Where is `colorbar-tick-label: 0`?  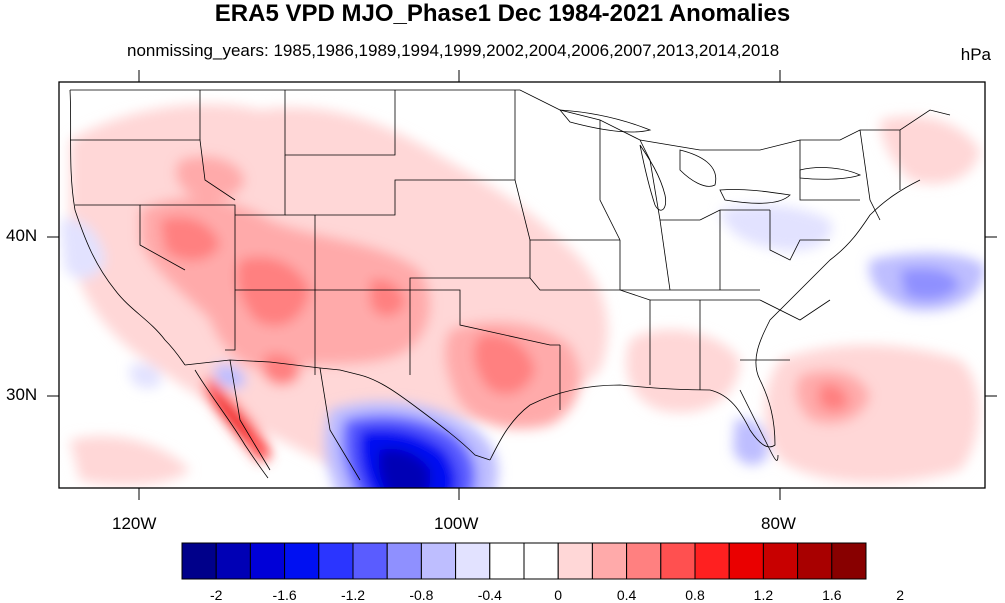
colorbar-tick-label: 0 is located at coordinates (558, 595).